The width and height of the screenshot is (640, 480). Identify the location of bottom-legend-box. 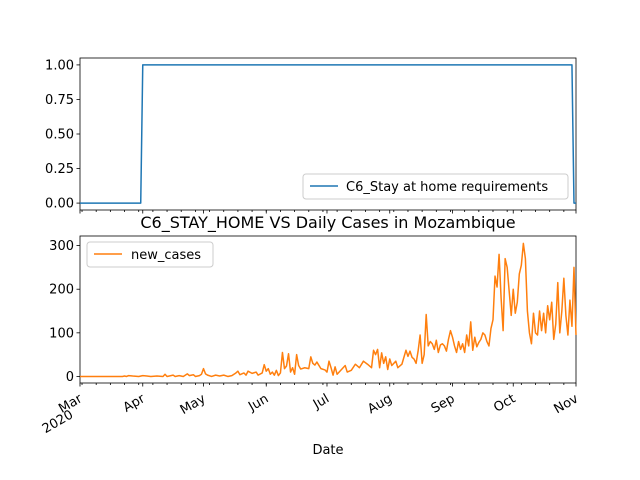
(150, 254).